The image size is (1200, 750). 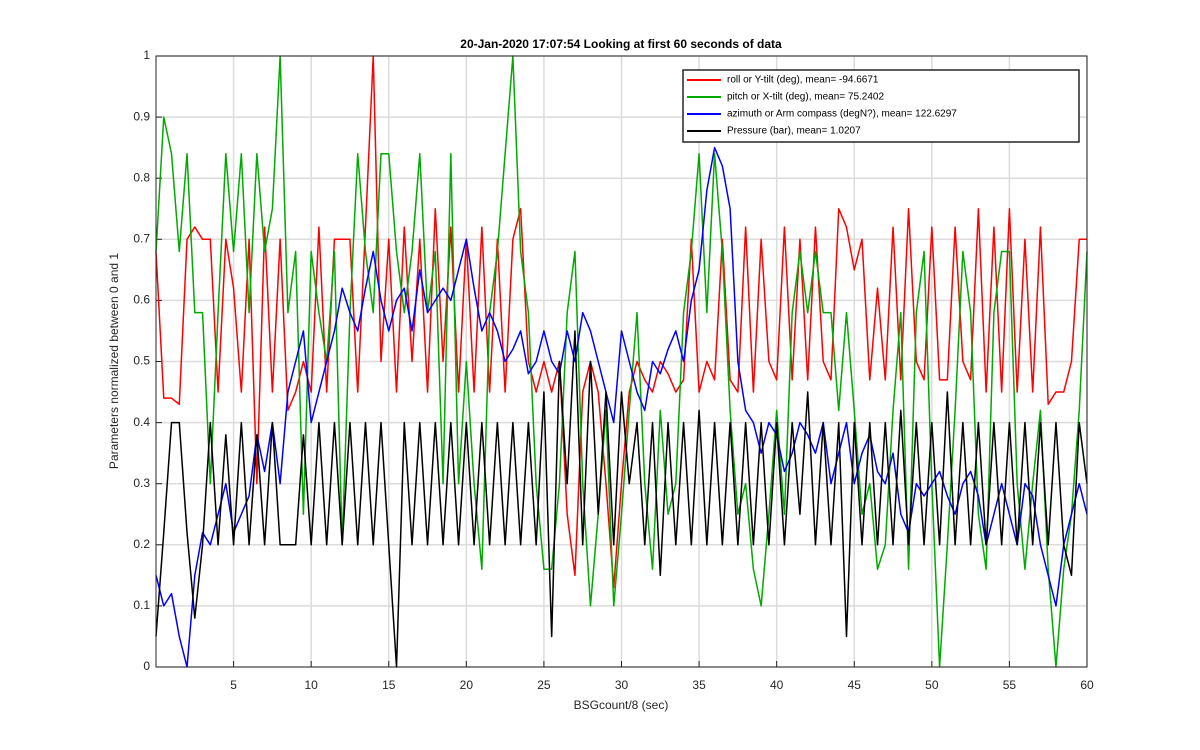 What do you see at coordinates (622, 685) in the screenshot?
I see `x-tick-label: 30` at bounding box center [622, 685].